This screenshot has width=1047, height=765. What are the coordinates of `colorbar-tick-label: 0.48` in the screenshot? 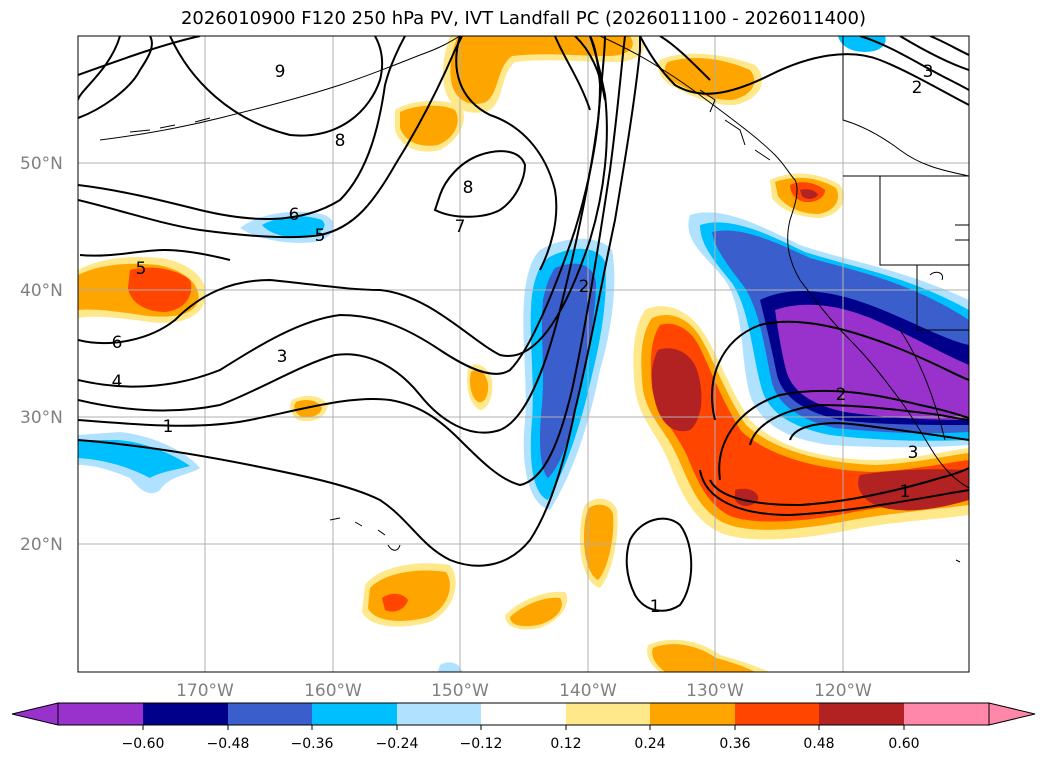 It's located at (818, 744).